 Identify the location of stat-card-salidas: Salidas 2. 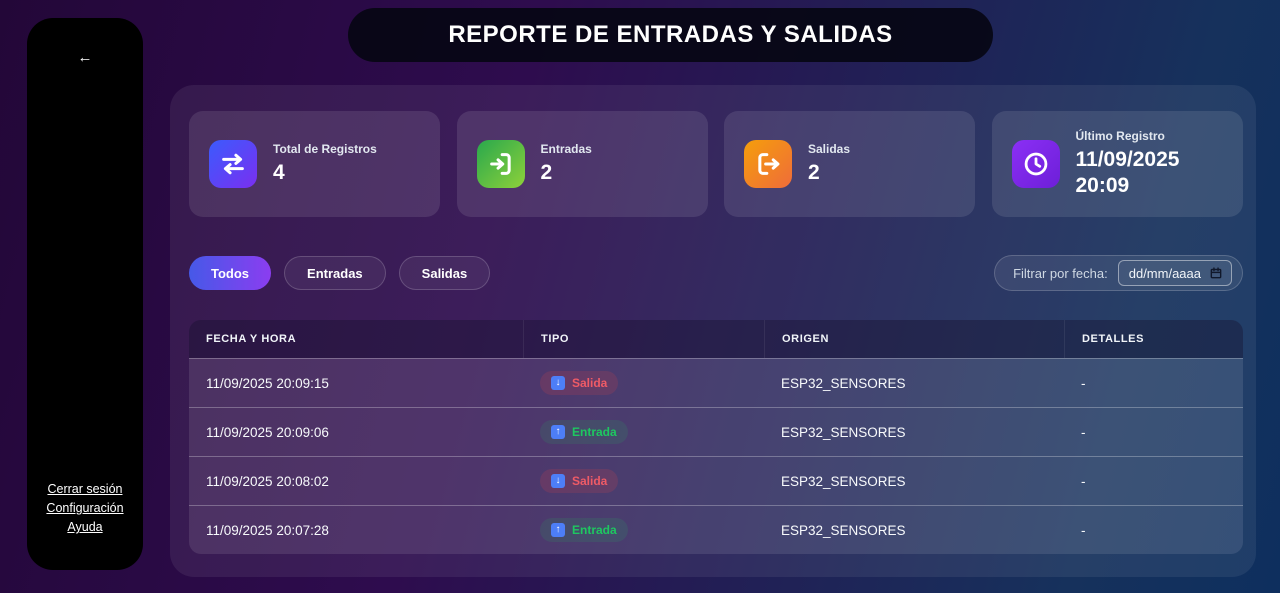
(849, 164).